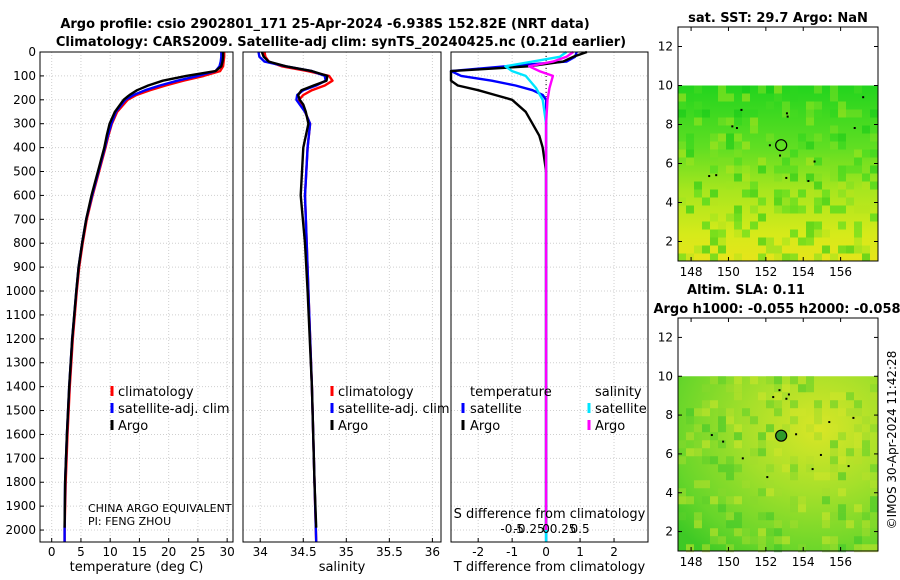  Describe the element at coordinates (732, 126) in the screenshot. I see `sst-speck` at that location.